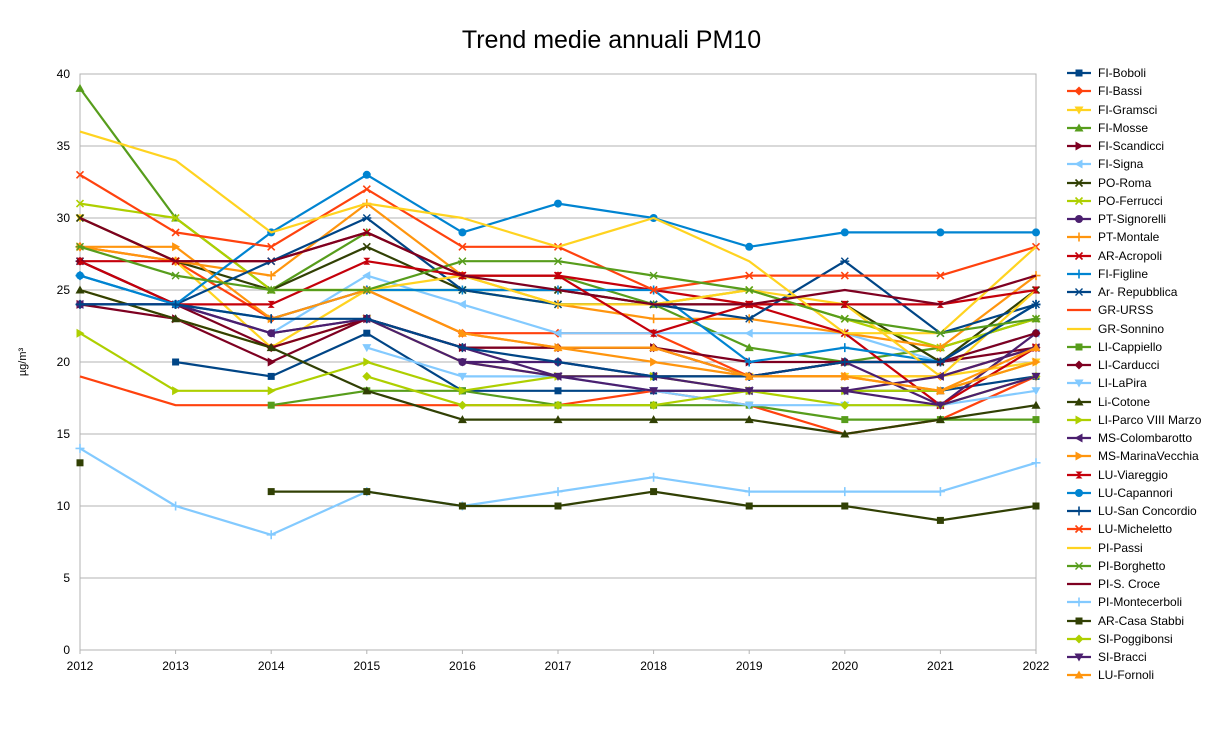 The height and width of the screenshot is (753, 1223). Describe the element at coordinates (66, 650) in the screenshot. I see `y-tick-label: 0` at that location.